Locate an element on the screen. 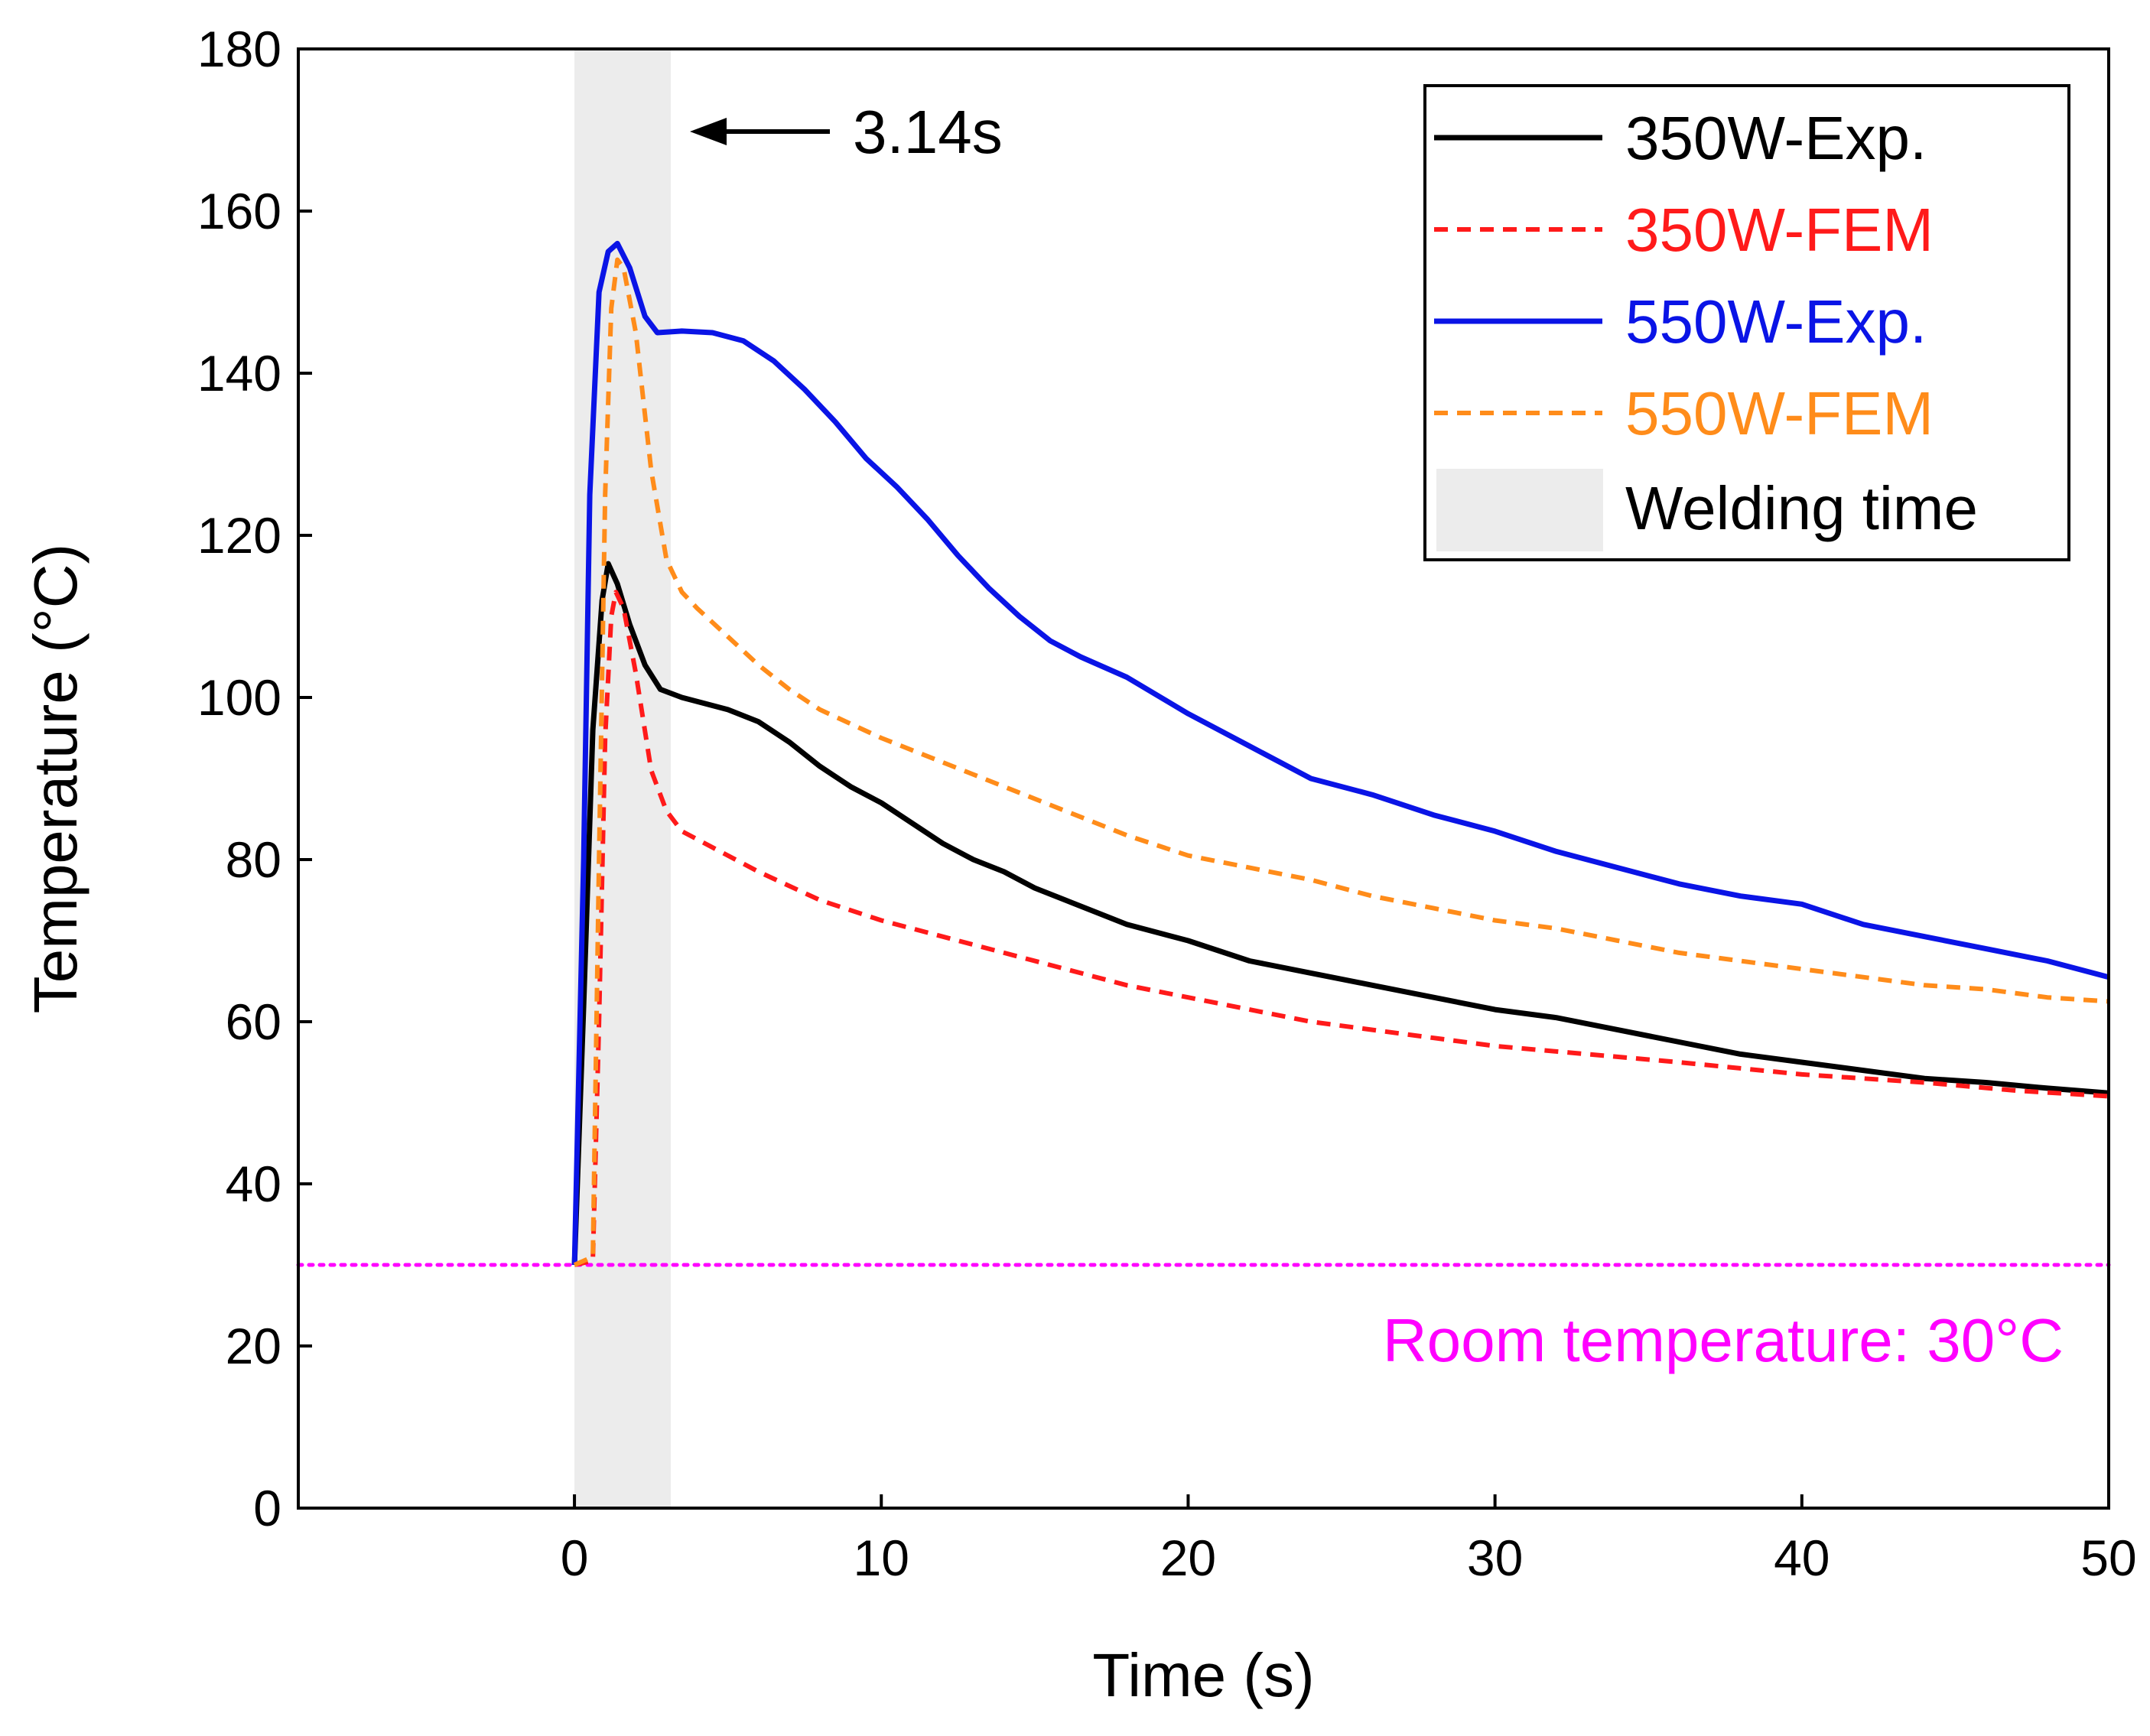 The width and height of the screenshot is (2150, 1736). y-axis-title: Temperature (°C) is located at coordinates (55, 778).